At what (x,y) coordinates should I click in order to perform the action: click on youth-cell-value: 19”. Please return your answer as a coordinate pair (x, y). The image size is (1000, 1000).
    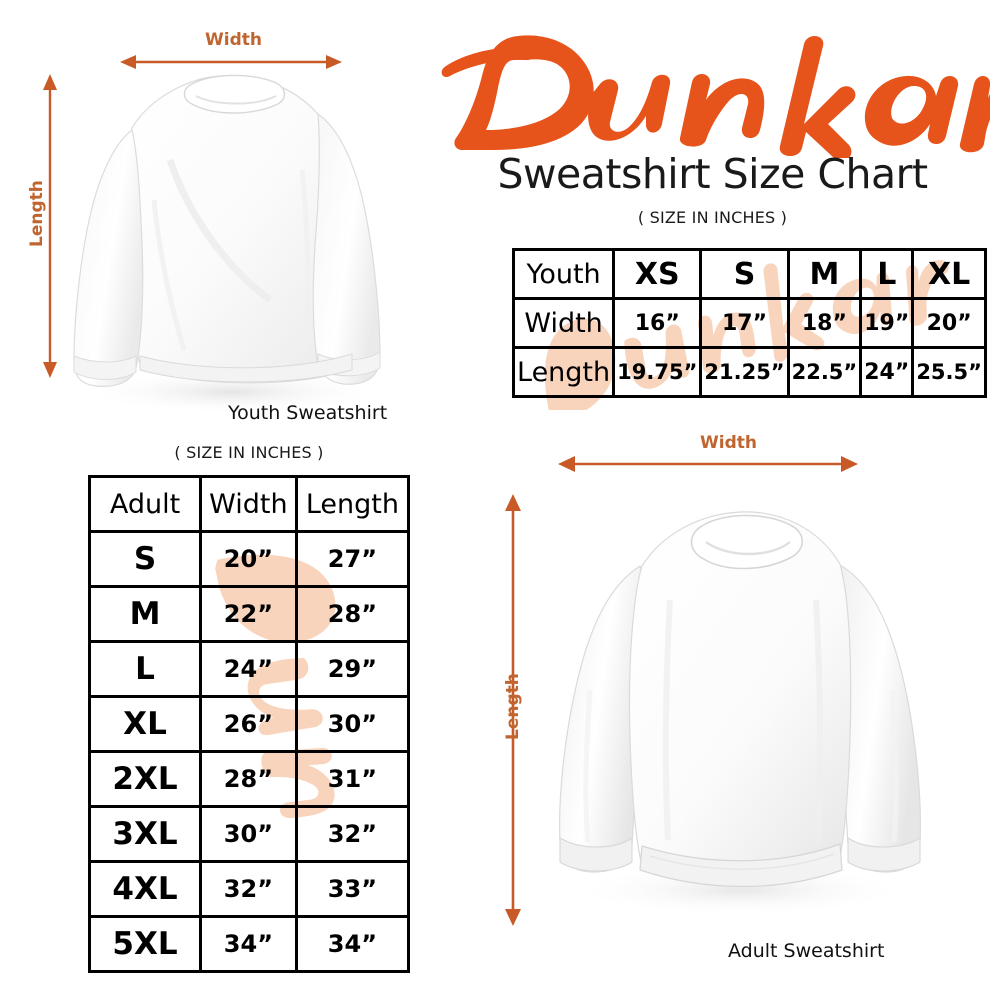
    Looking at the image, I should click on (887, 323).